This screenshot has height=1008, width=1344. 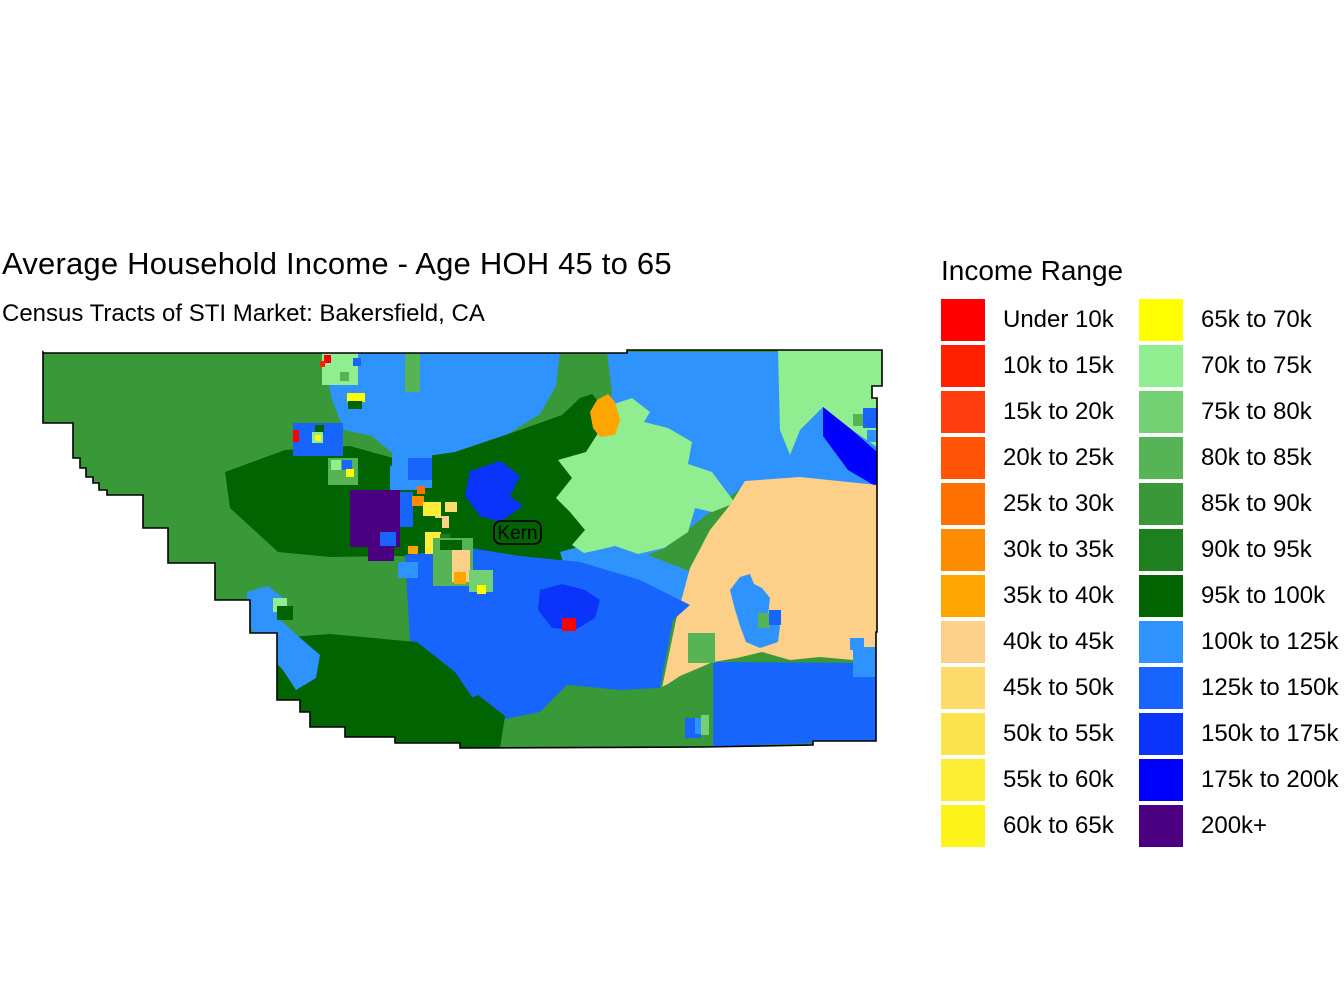 I want to click on legend-row: 35k to 40k, so click(x=1027, y=596).